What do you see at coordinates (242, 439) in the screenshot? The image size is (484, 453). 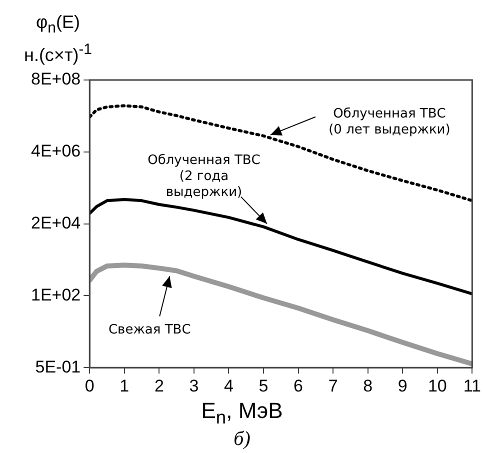 I see `text: б)` at bounding box center [242, 439].